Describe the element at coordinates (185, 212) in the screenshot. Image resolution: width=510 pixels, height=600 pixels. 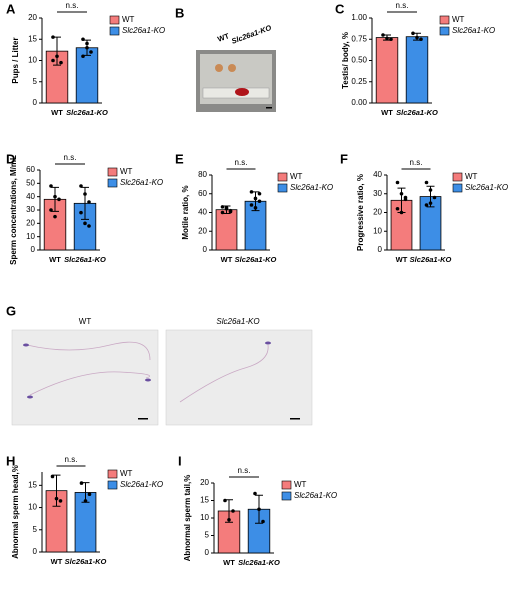
I see `y-axis-label: Motile ratio, %` at that location.